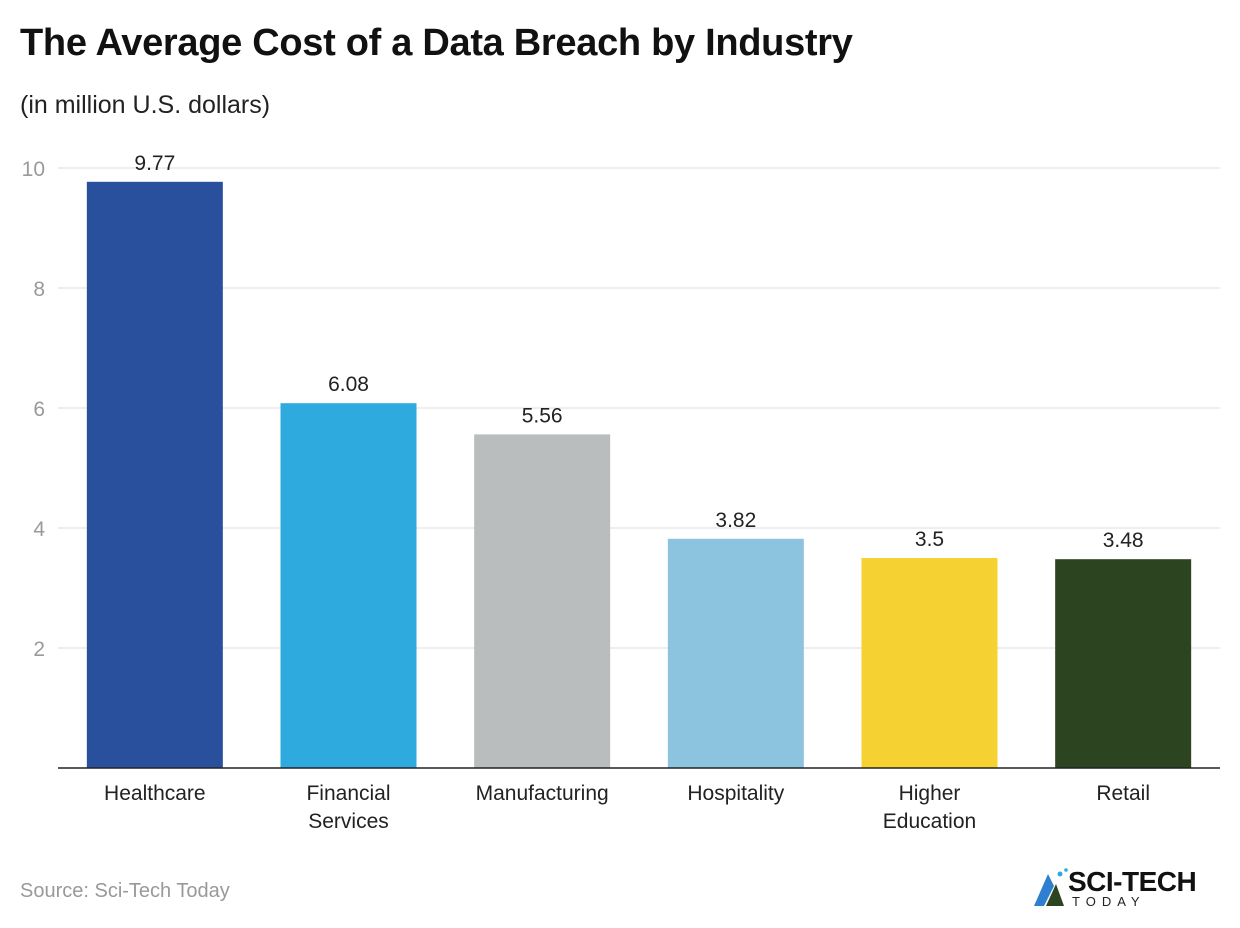 Image resolution: width=1240 pixels, height=928 pixels. Describe the element at coordinates (1109, 901) in the screenshot. I see `logo-subtext: TODAY` at that location.